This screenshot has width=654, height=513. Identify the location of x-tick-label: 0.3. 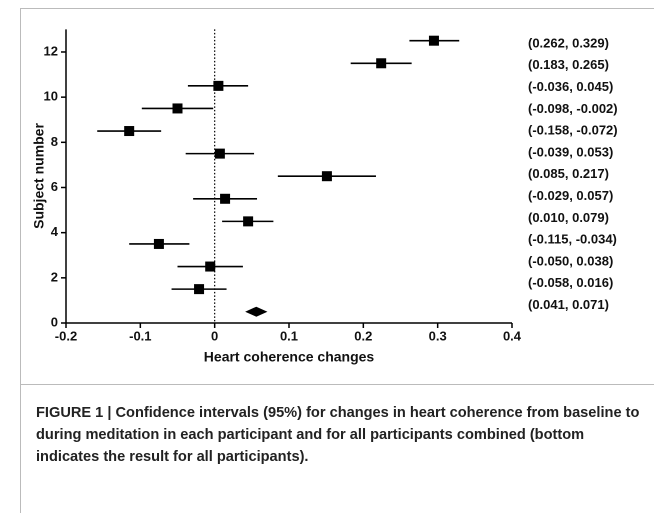
(438, 335).